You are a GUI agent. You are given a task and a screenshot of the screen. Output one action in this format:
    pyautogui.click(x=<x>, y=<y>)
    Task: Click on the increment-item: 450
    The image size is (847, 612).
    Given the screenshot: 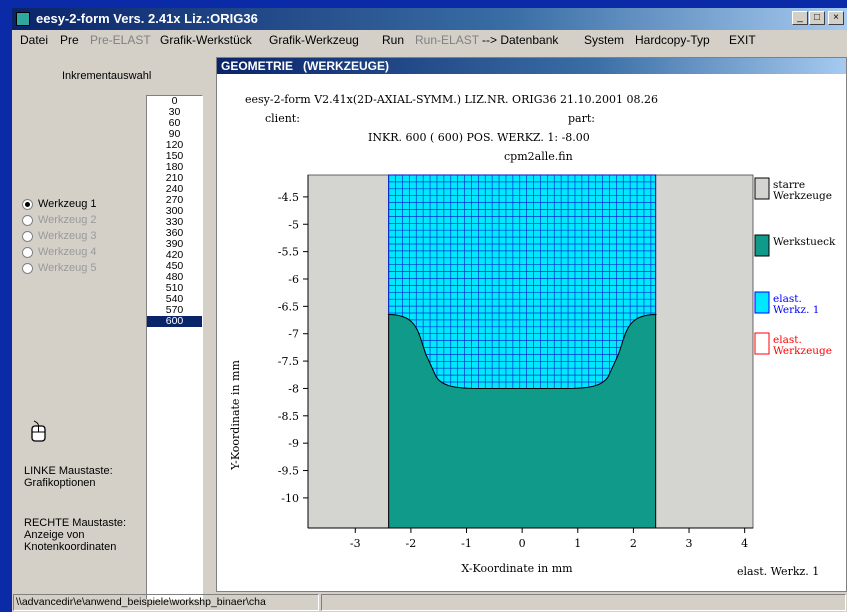 What is the action you would take?
    pyautogui.click(x=174, y=266)
    